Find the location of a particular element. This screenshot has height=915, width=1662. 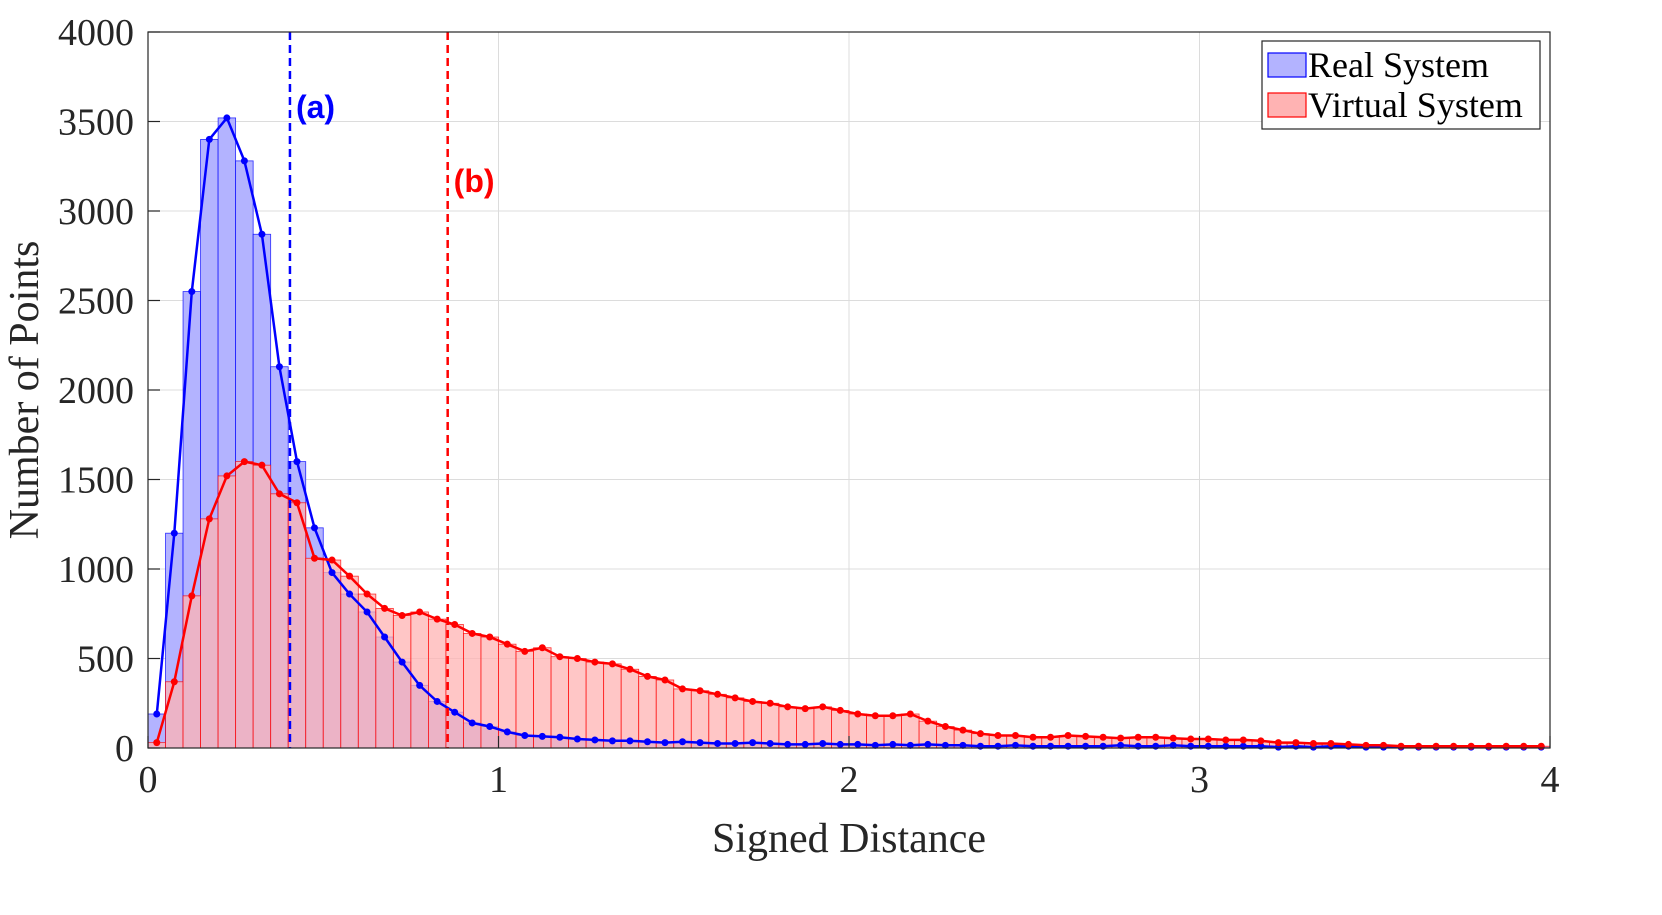

legend-label-virtual: Virtual System is located at coordinates (1415, 105).